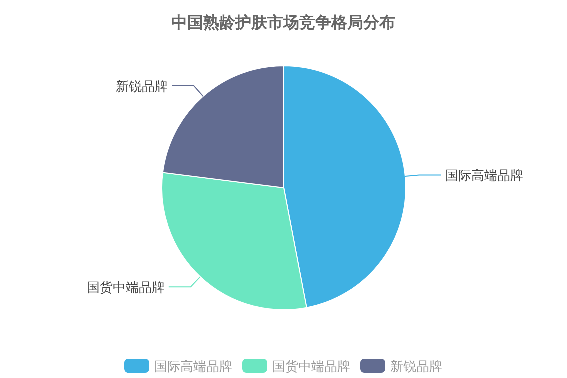 The width and height of the screenshot is (567, 378). Describe the element at coordinates (284, 22) in the screenshot. I see `title: 中国熟龄护肤市场竞争格局分布` at that location.